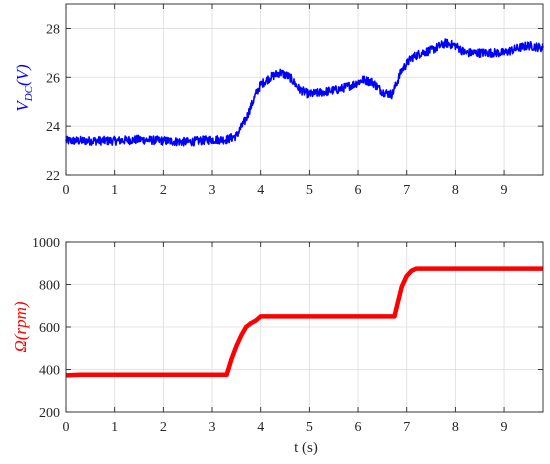  I want to click on speed-xtick-label-5: 5, so click(309, 427).